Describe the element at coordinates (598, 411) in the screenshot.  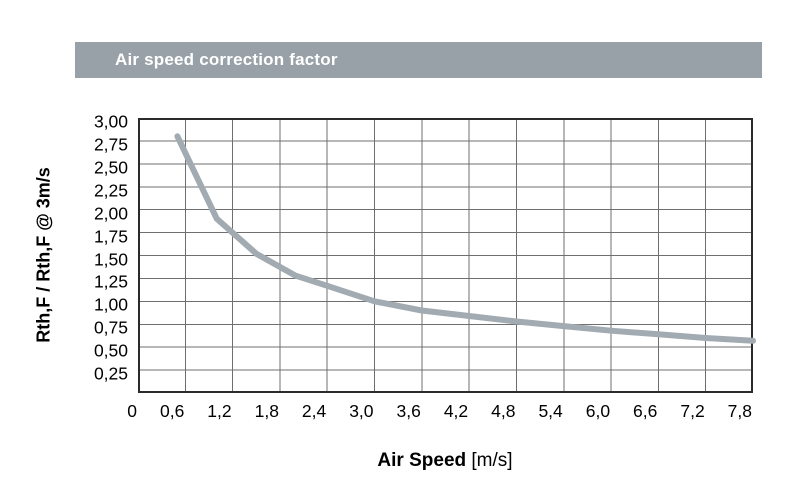
I see `x-tick-label: 6,0` at that location.